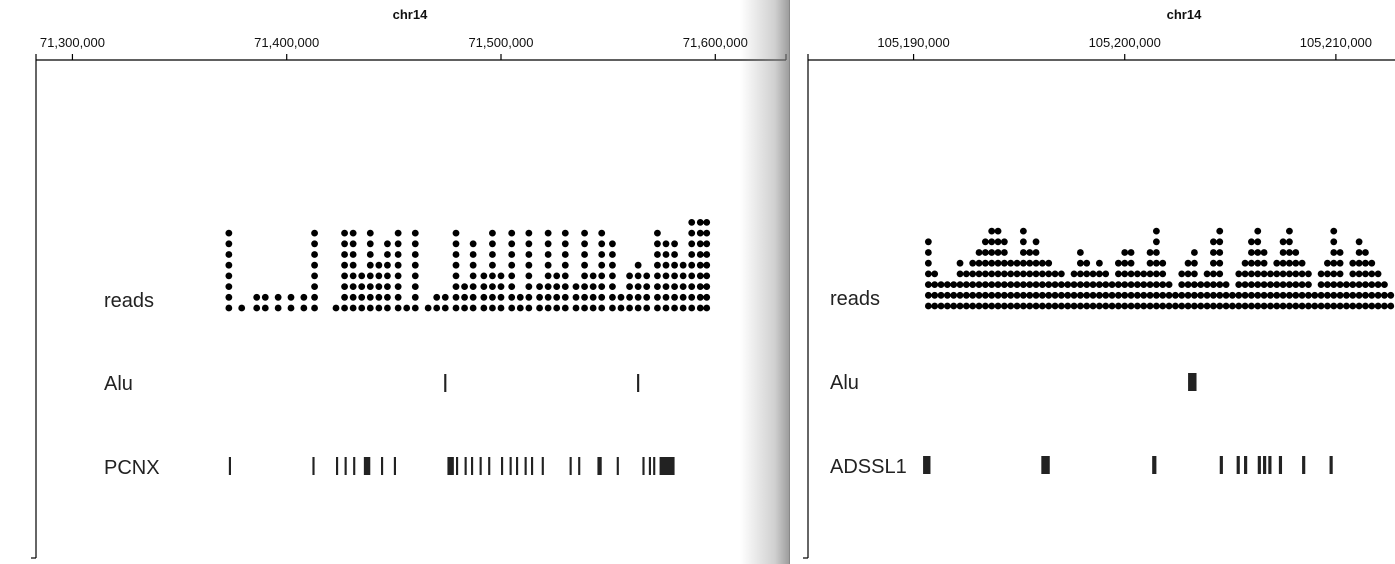 This screenshot has width=1395, height=564. I want to click on chromosome-title: chr14, so click(1184, 14).